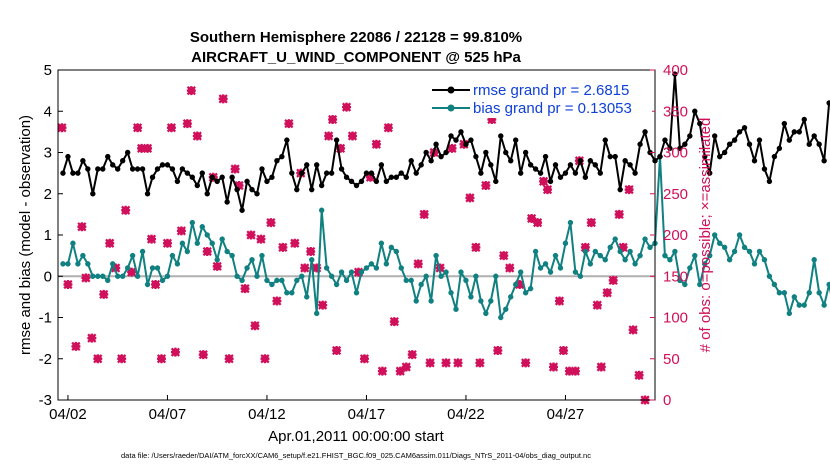 The image size is (830, 470). Describe the element at coordinates (675, 194) in the screenshot. I see `y-right-tick-label: 250` at that location.